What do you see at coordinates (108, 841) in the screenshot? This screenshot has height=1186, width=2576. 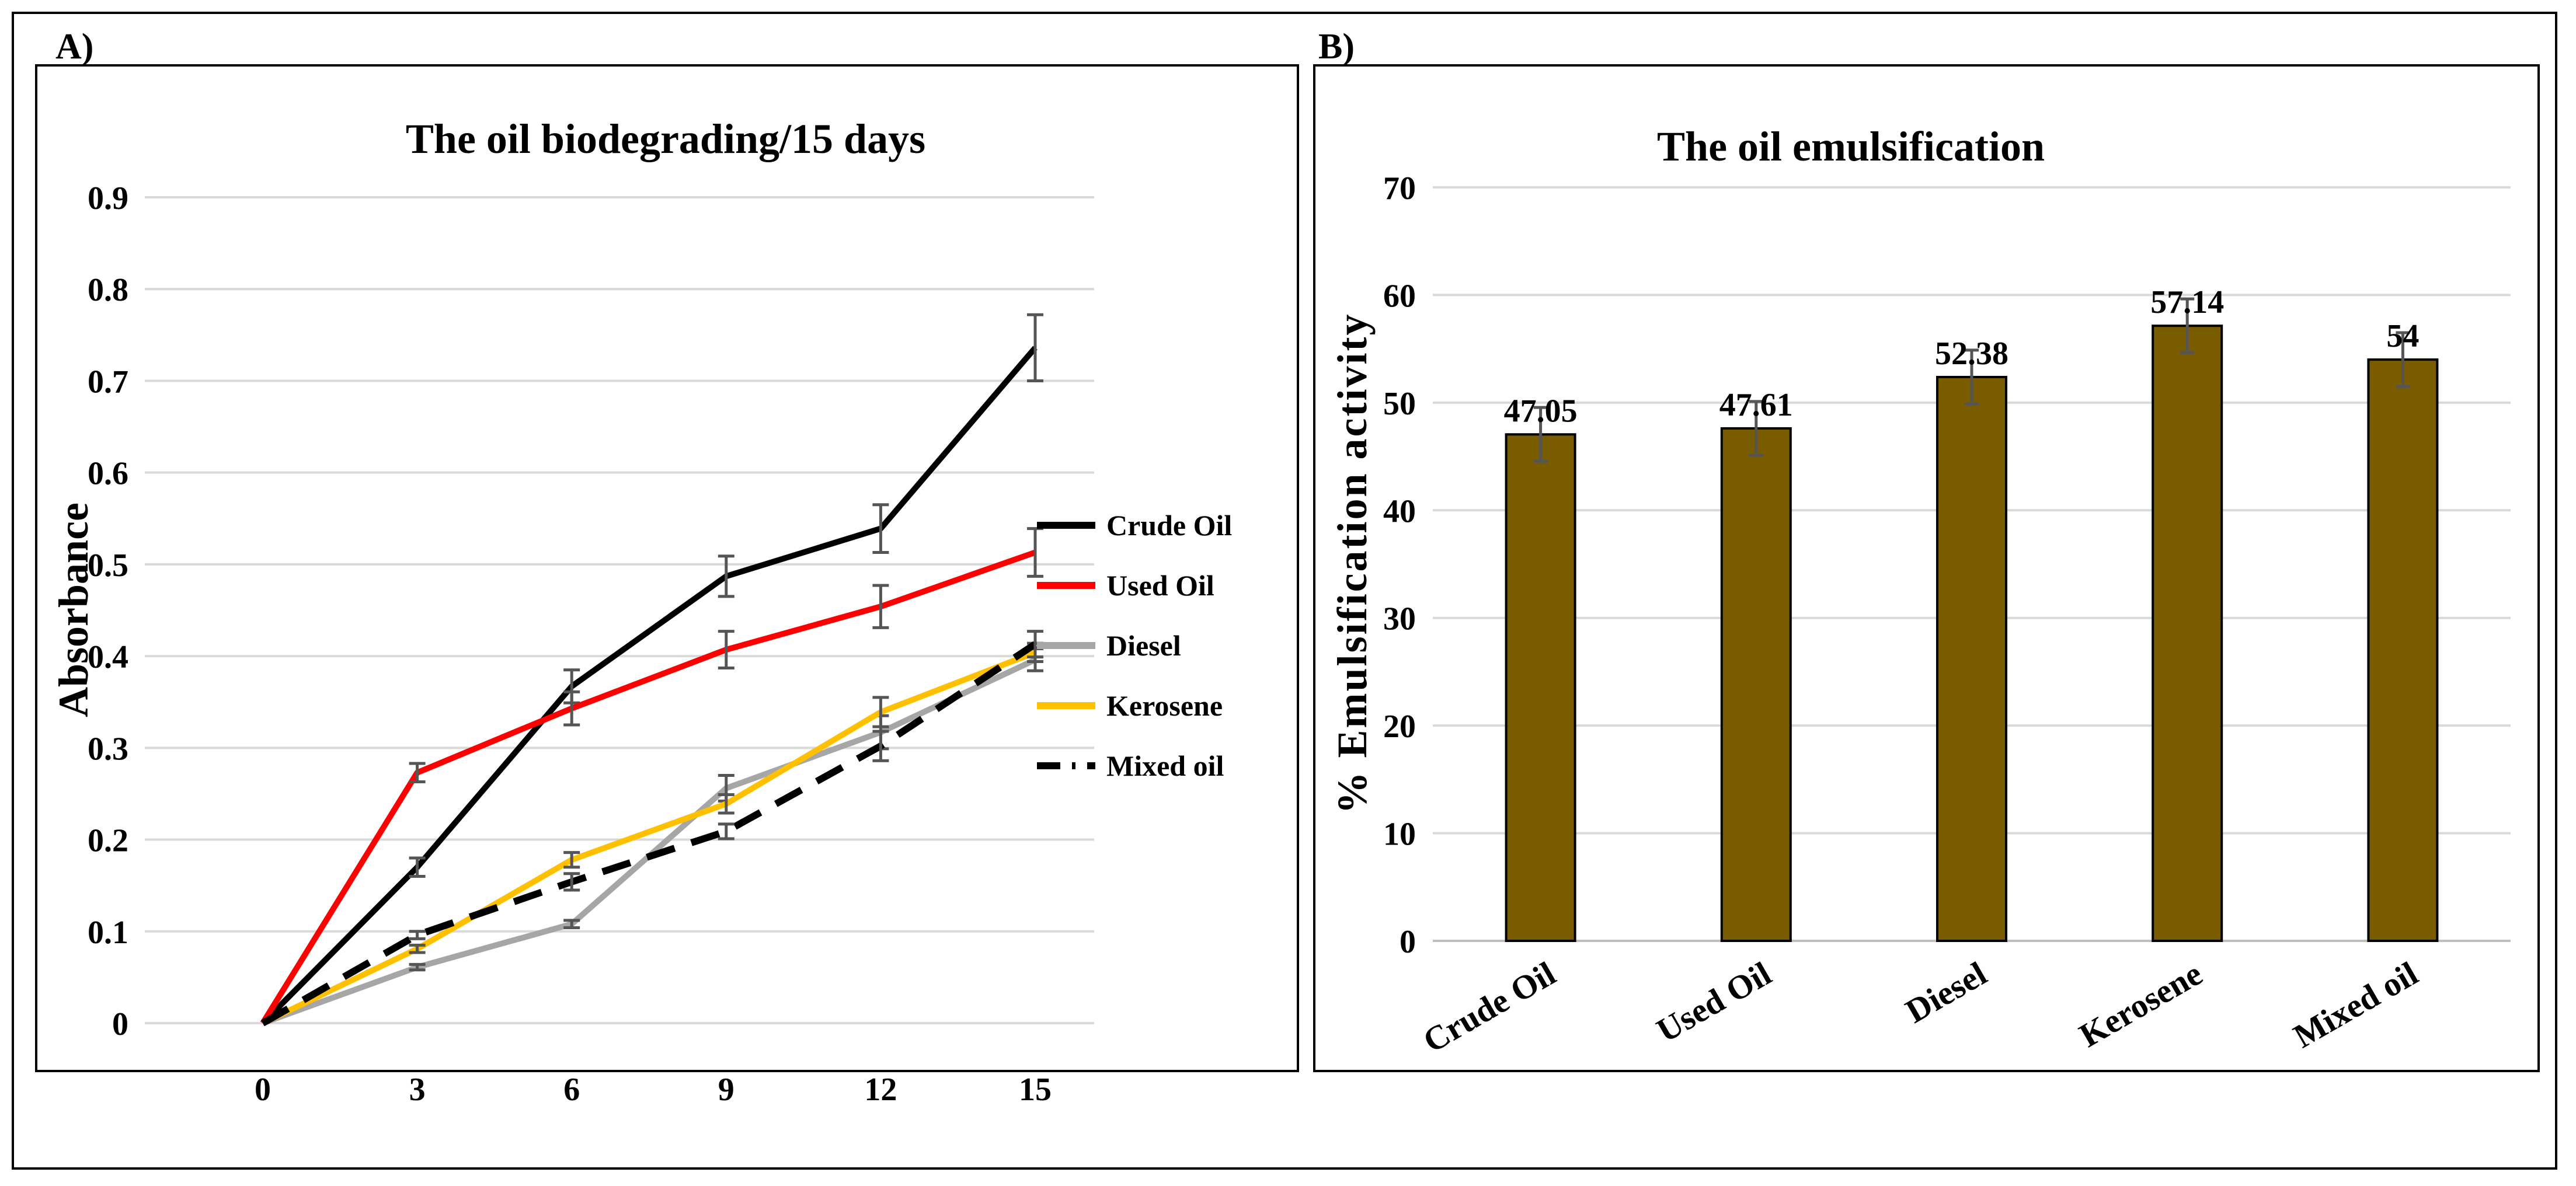 I see `y-tick-label: 0.2` at bounding box center [108, 841].